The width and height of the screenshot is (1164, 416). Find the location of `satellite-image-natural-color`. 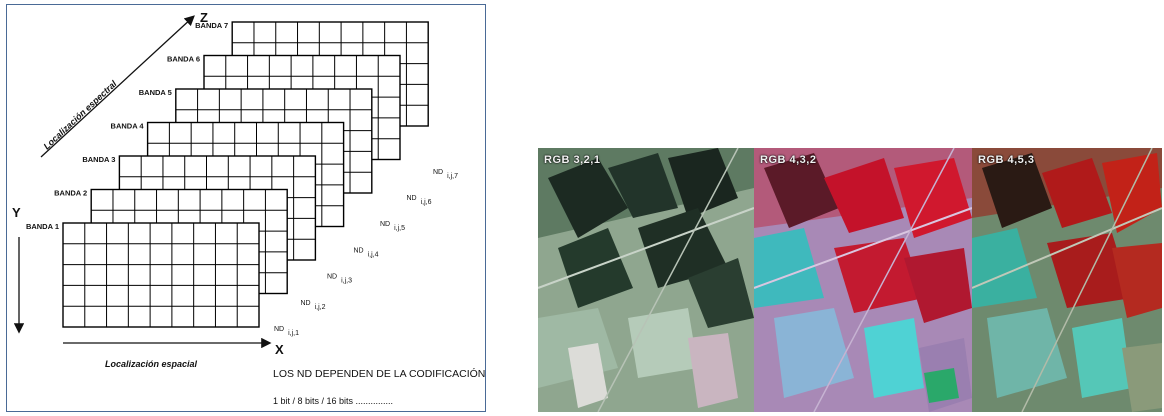

satellite-image-natural-color is located at coordinates (646, 280).